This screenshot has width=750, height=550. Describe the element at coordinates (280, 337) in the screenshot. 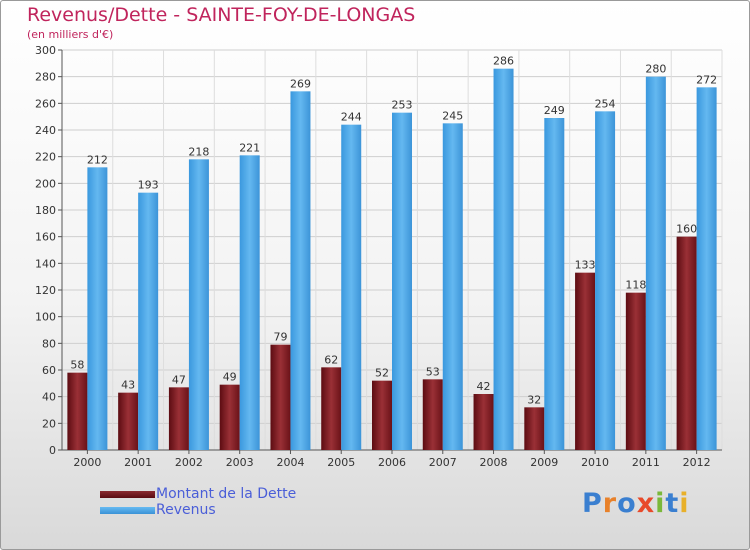

I see `data-label: 79` at that location.